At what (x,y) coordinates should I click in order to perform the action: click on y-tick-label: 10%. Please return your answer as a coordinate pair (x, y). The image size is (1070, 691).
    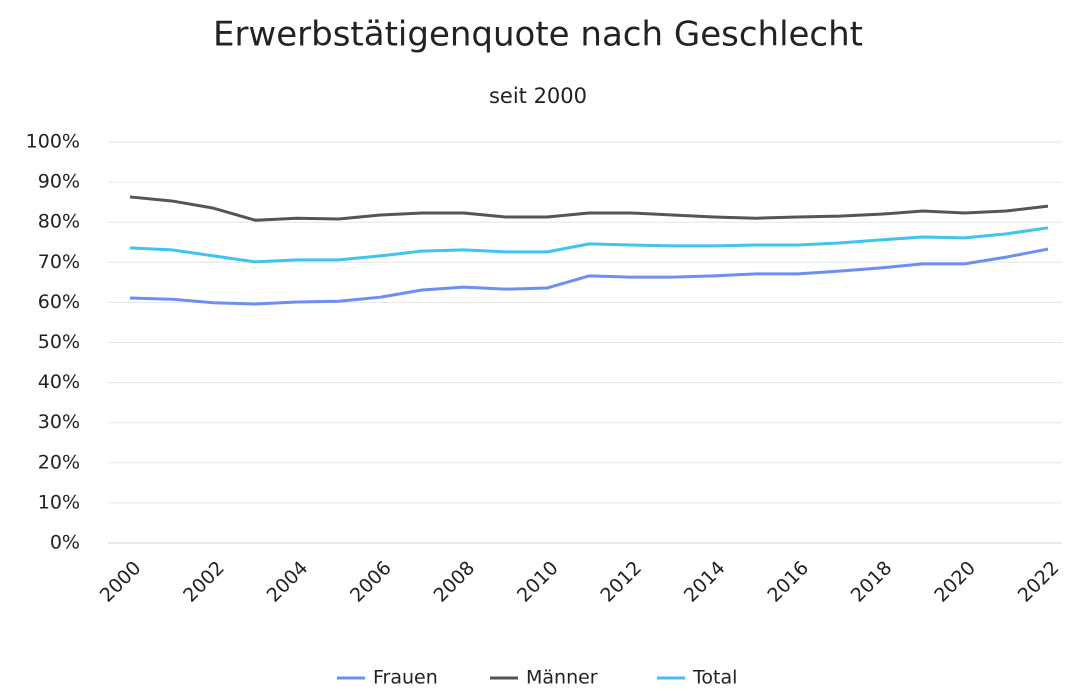
    Looking at the image, I should click on (59, 502).